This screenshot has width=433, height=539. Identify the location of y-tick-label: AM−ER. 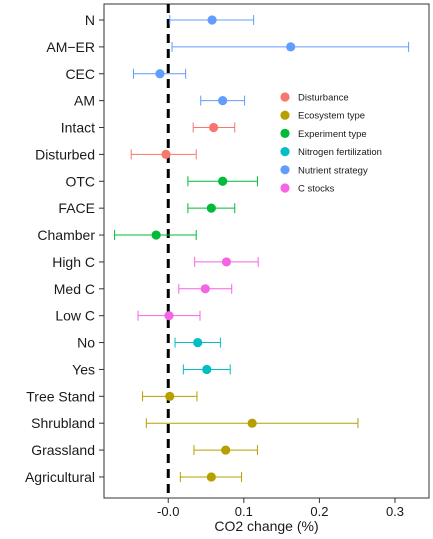
(70, 47).